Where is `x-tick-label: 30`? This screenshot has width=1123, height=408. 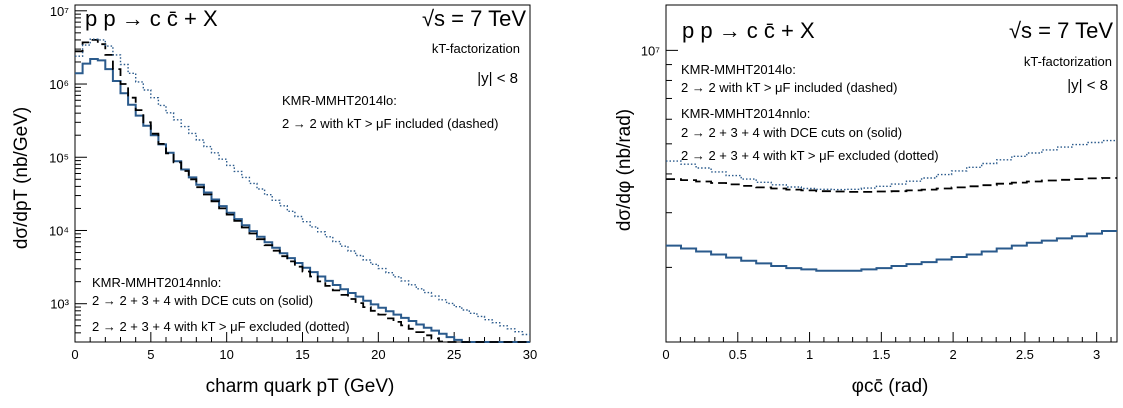 x-tick-label: 30 is located at coordinates (530, 354).